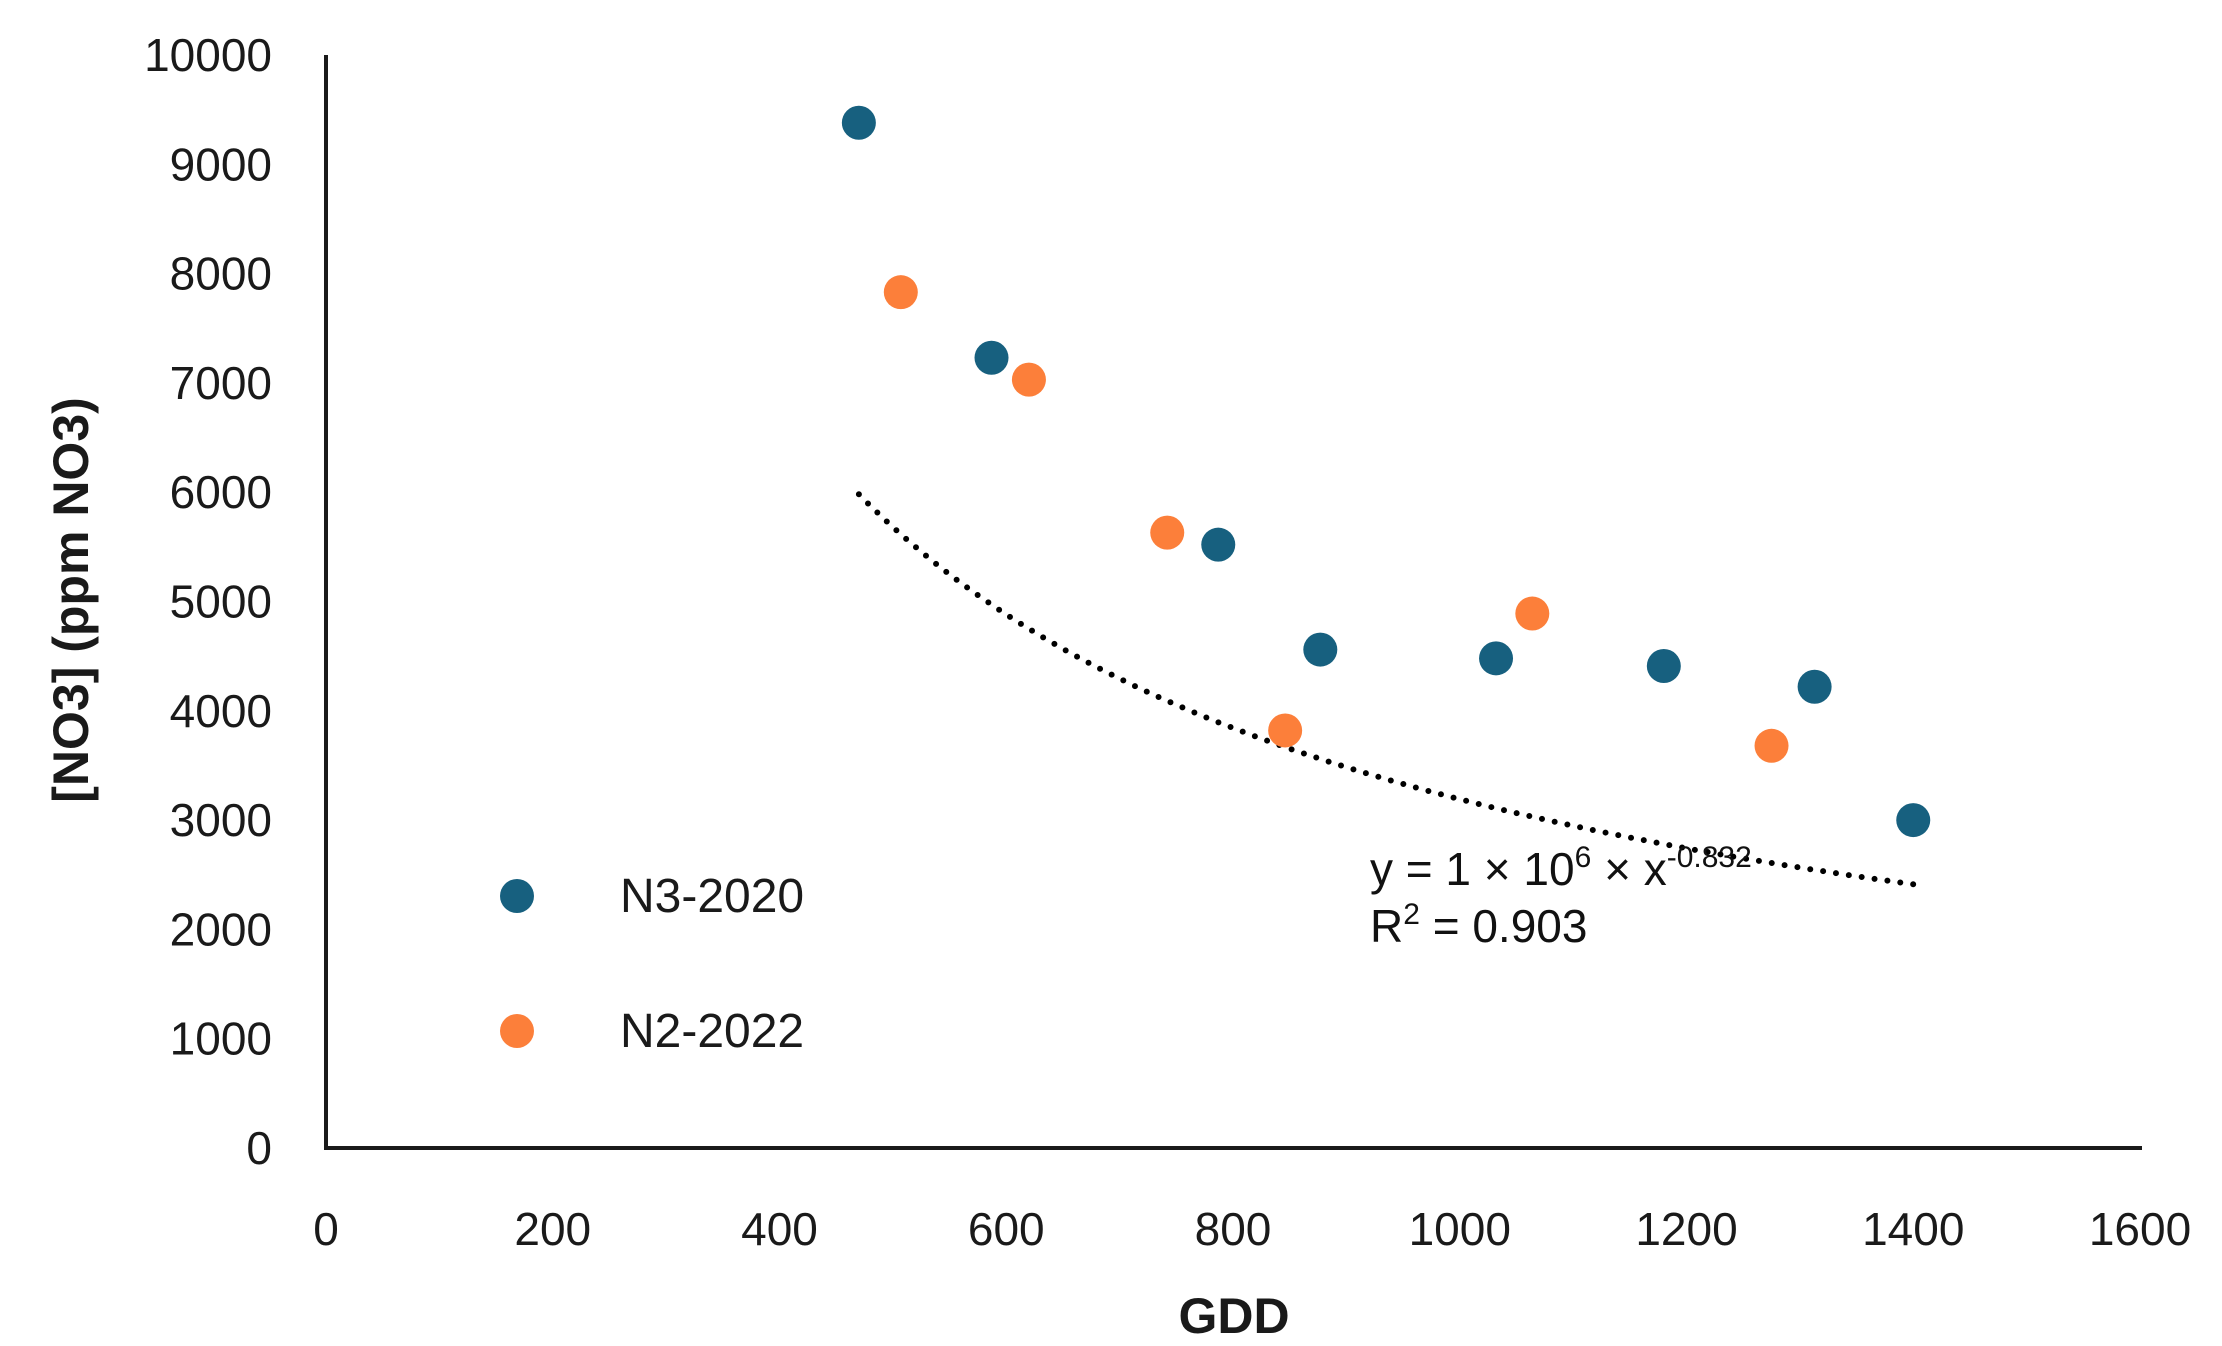 The width and height of the screenshot is (2222, 1346). Describe the element at coordinates (221, 929) in the screenshot. I see `y-tick-label: 2000` at that location.